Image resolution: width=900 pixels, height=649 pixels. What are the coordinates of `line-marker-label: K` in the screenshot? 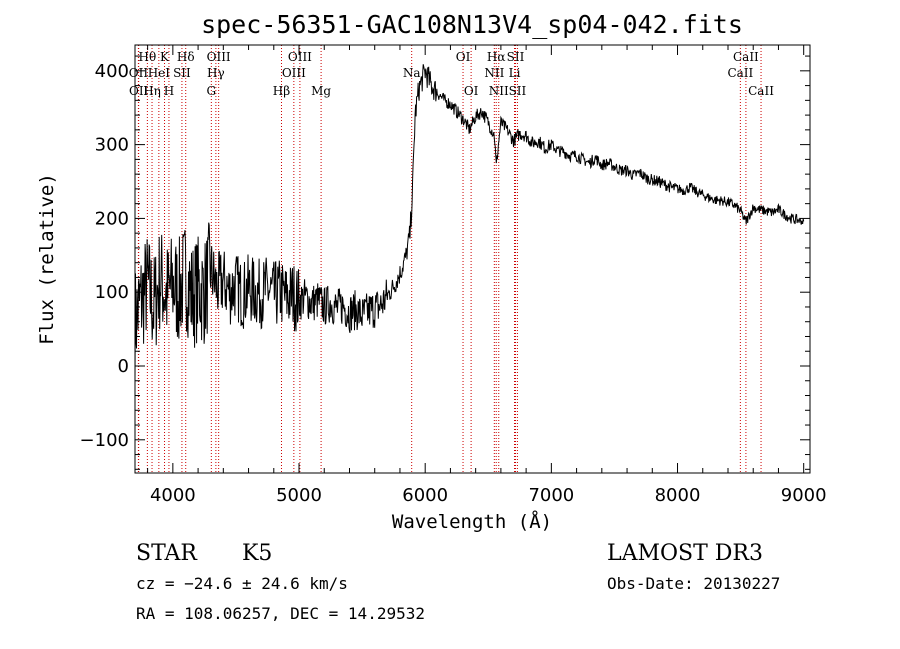 It's located at (165, 57).